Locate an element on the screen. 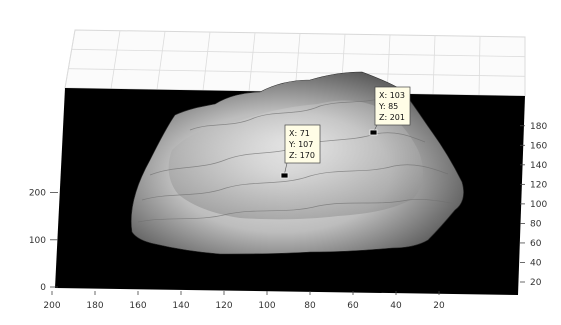 This screenshot has height=325, width=561. y-tick-label: 140 is located at coordinates (538, 166).